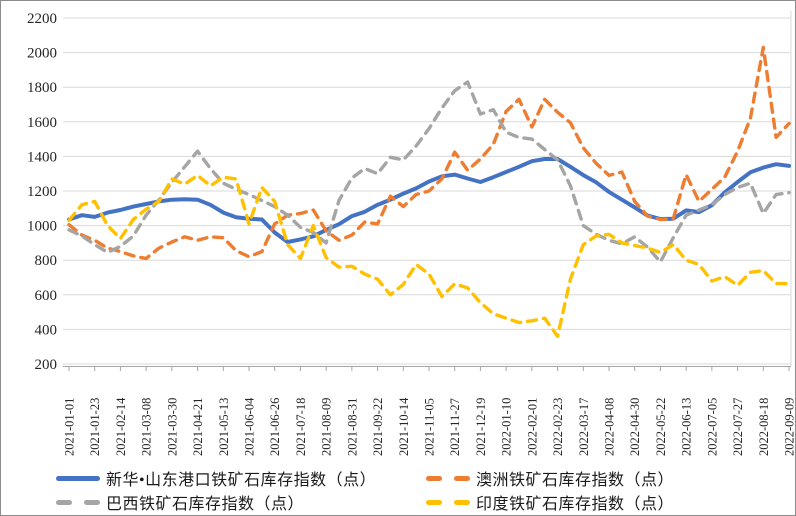 This screenshot has height=516, width=796. What do you see at coordinates (635, 427) in the screenshot?
I see `x-tick-label: 2022-04-30` at bounding box center [635, 427].